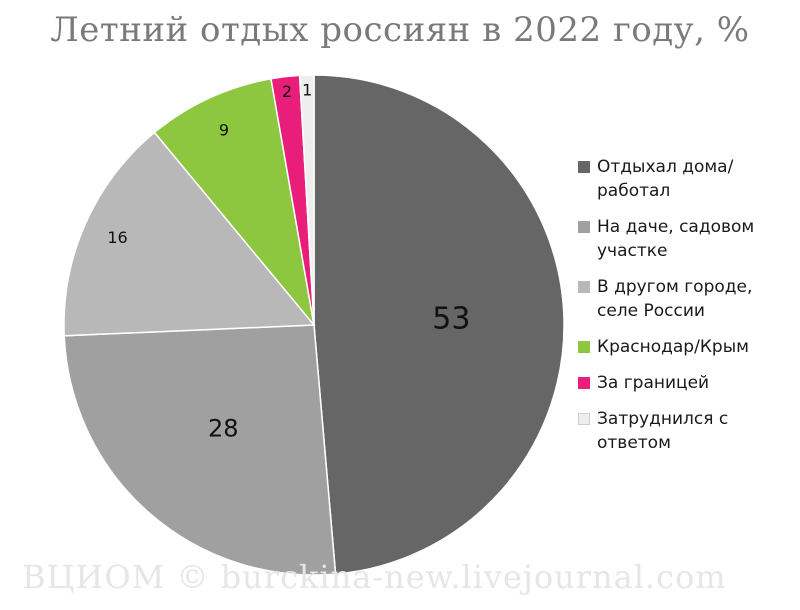 This screenshot has height=610, width=800. What do you see at coordinates (374, 577) in the screenshot?
I see `watermark: ВЦИОМ © burckina-new.livejournal.com` at bounding box center [374, 577].